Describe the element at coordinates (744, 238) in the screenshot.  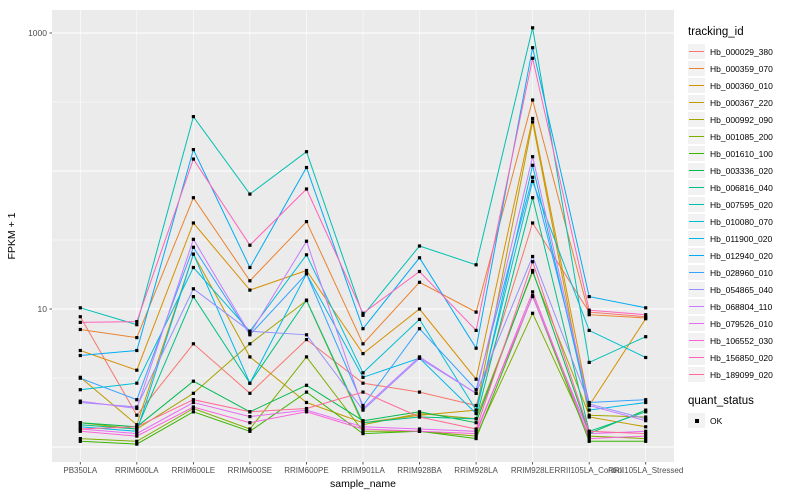
I see `legend-item: Hb_011900_020` at that location.